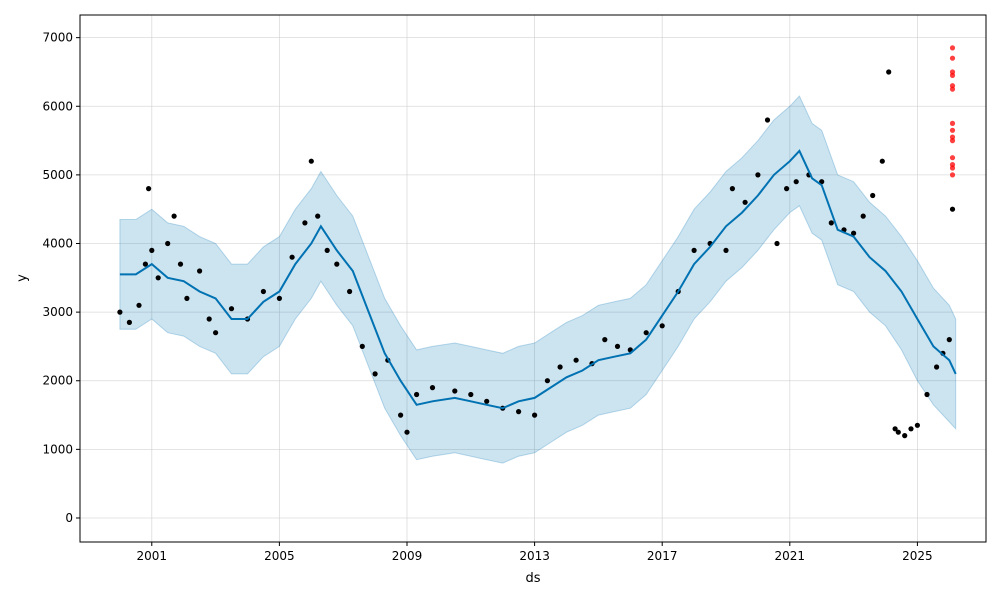 The width and height of the screenshot is (1000, 600). Describe the element at coordinates (917, 556) in the screenshot. I see `x-tick-label: 2025` at that location.